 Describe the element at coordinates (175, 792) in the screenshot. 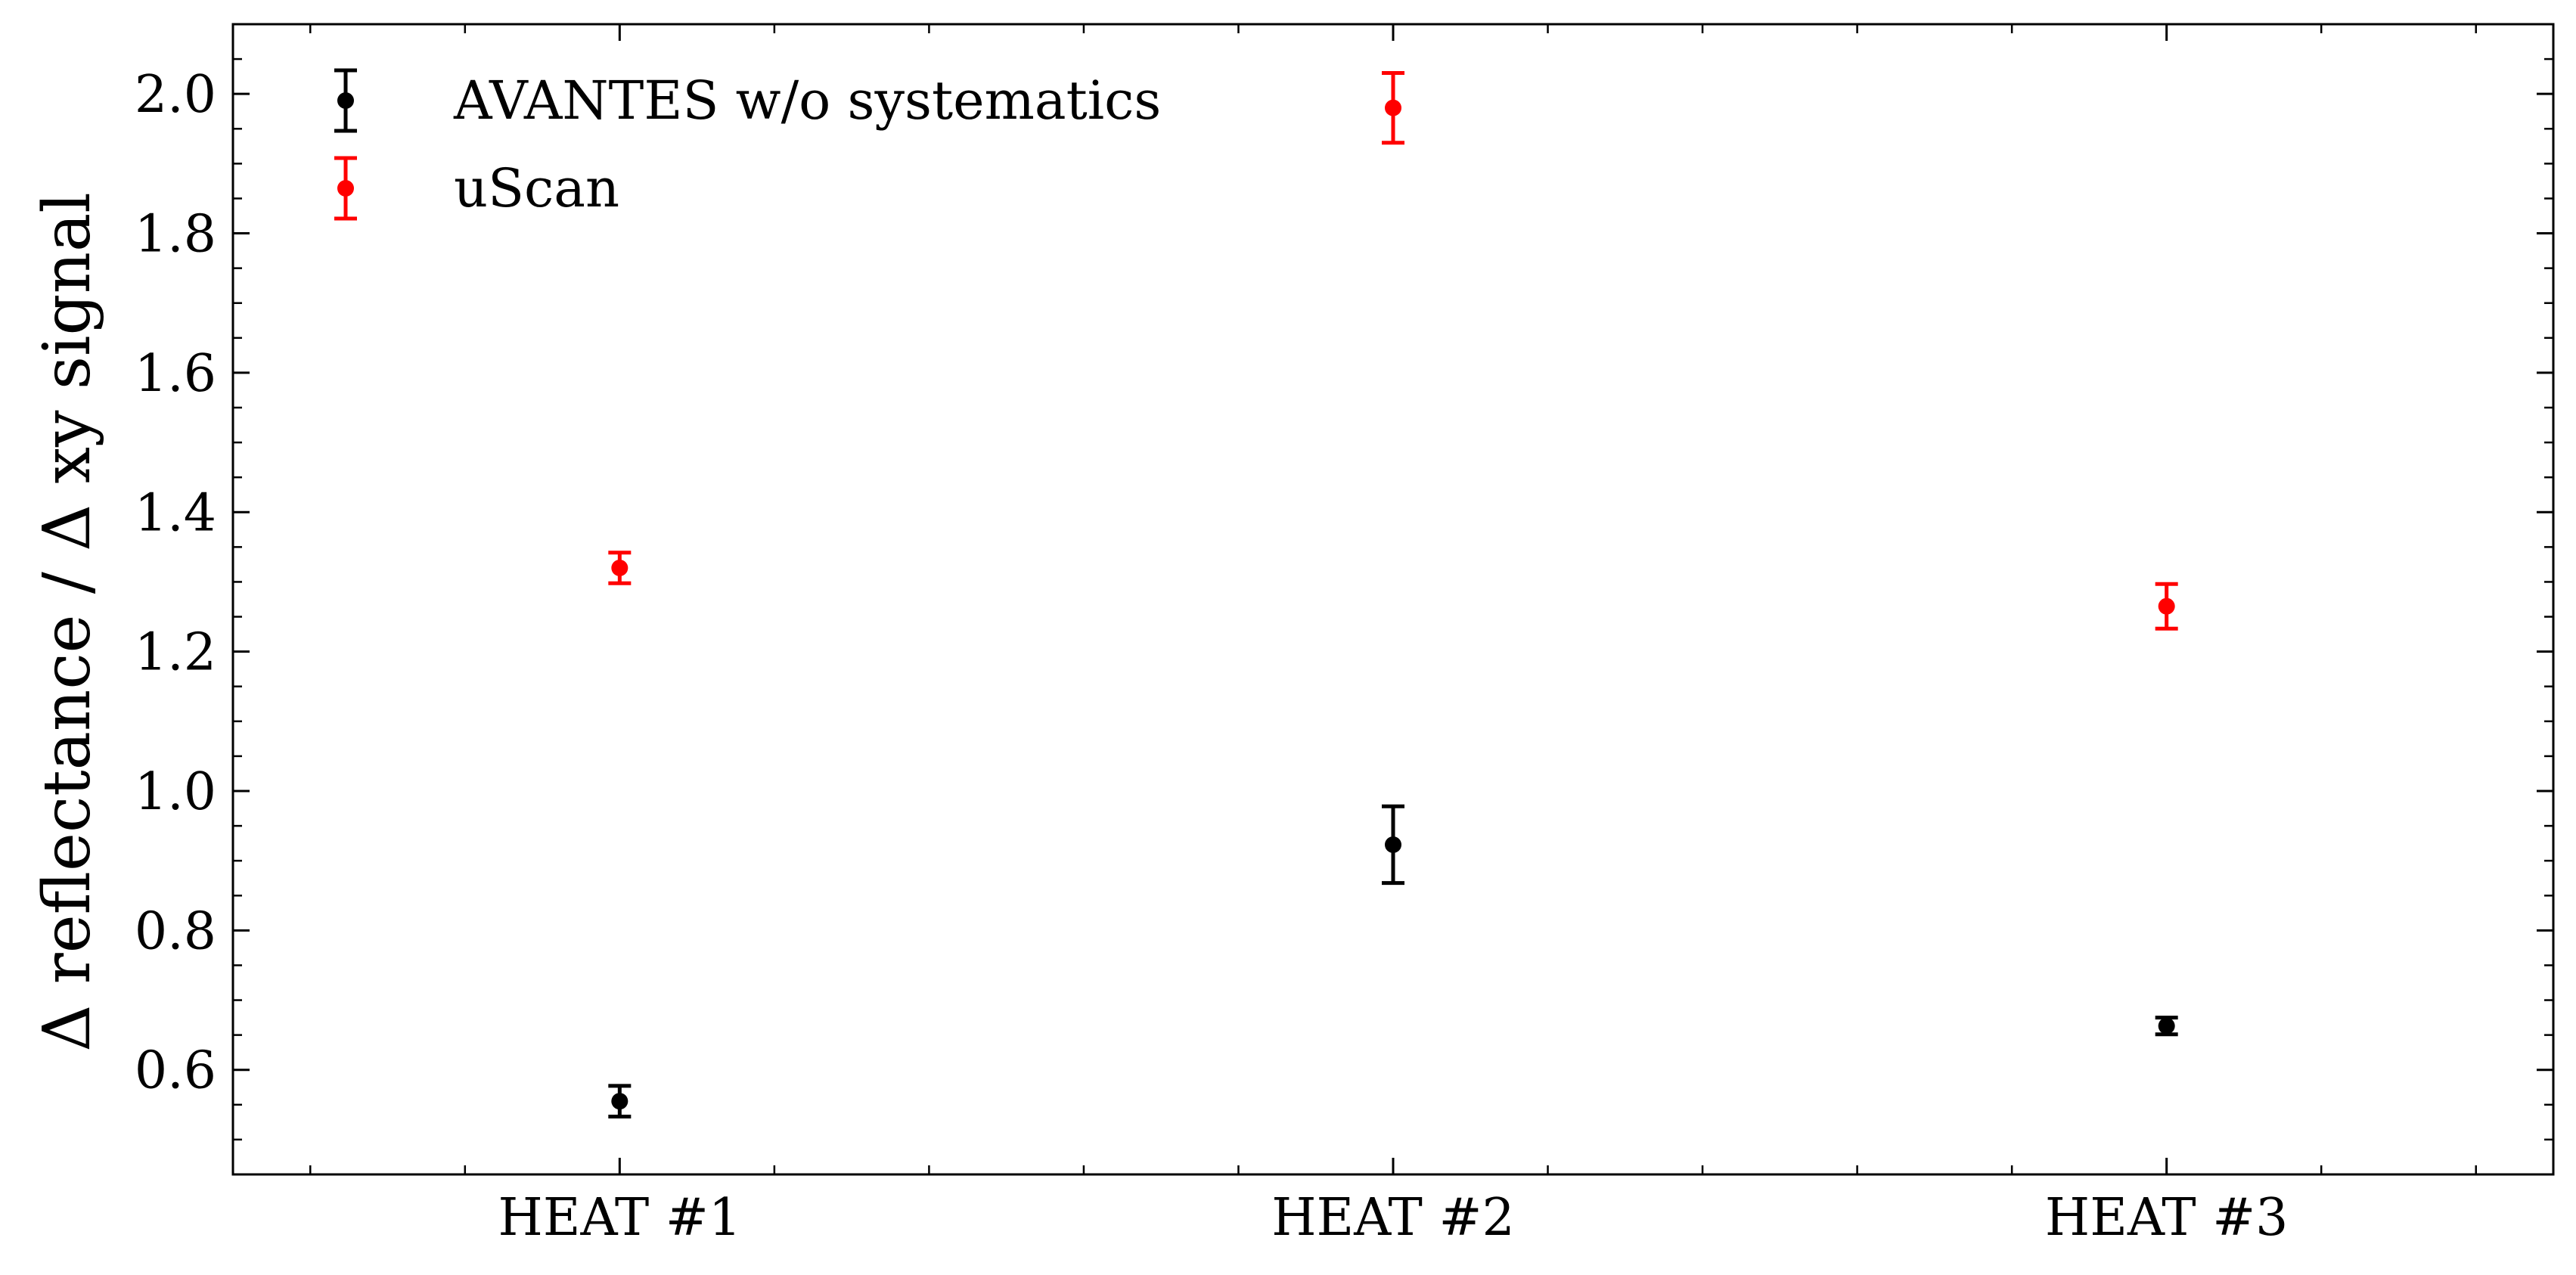

I see `y-tick-label: 1.0` at that location.